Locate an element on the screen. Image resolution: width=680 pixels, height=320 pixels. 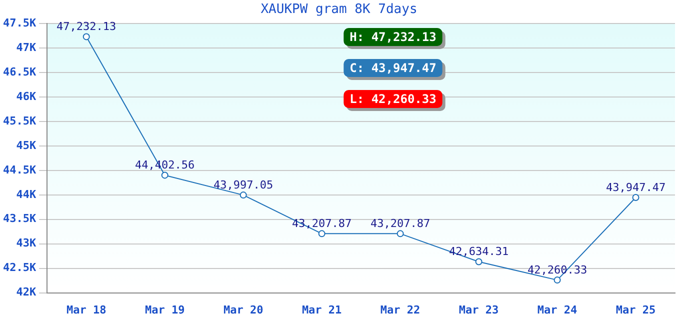
x-tick-label: Mar 19 is located at coordinates (164, 309).